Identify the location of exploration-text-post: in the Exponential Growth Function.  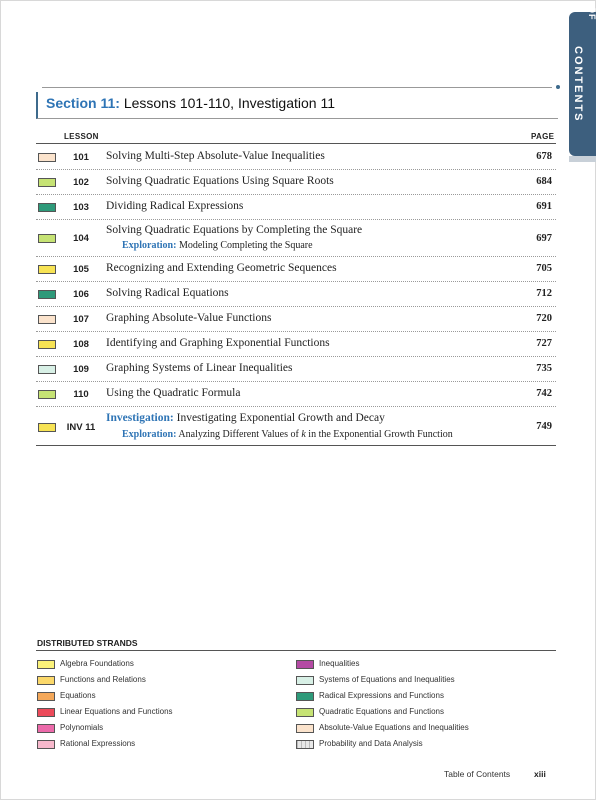
(379, 434).